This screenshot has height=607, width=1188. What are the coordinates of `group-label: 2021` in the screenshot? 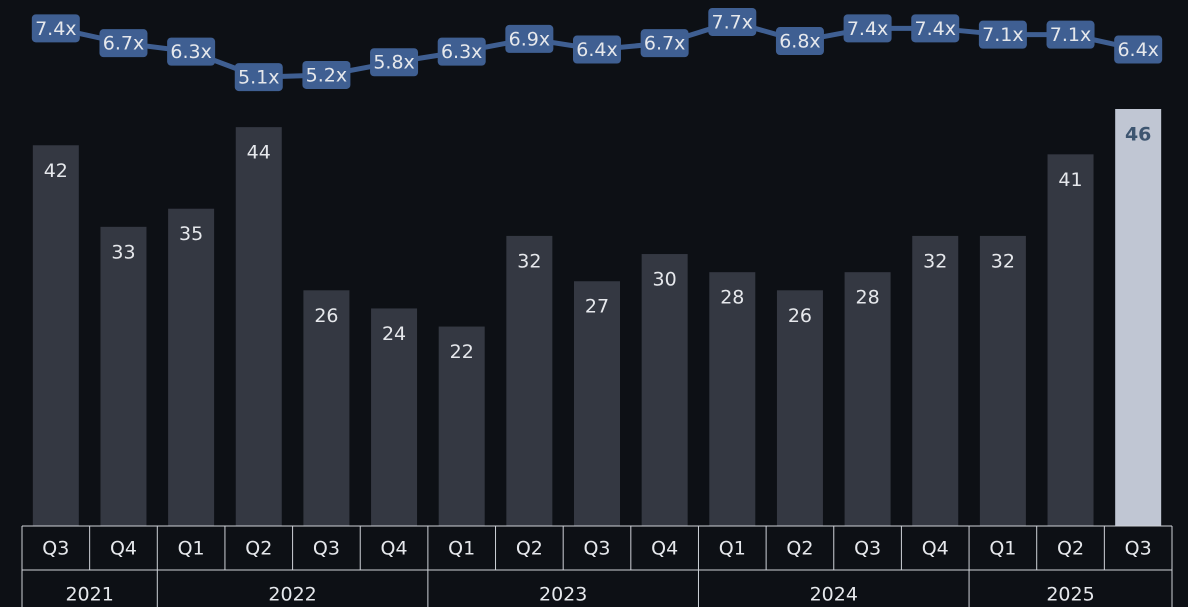 It's located at (89, 595).